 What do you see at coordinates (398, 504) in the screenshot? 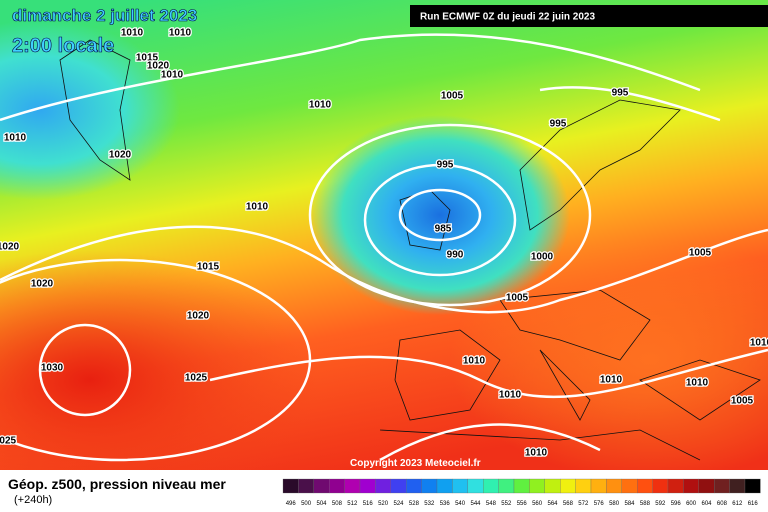
I see `scale-label: 524` at bounding box center [398, 504].